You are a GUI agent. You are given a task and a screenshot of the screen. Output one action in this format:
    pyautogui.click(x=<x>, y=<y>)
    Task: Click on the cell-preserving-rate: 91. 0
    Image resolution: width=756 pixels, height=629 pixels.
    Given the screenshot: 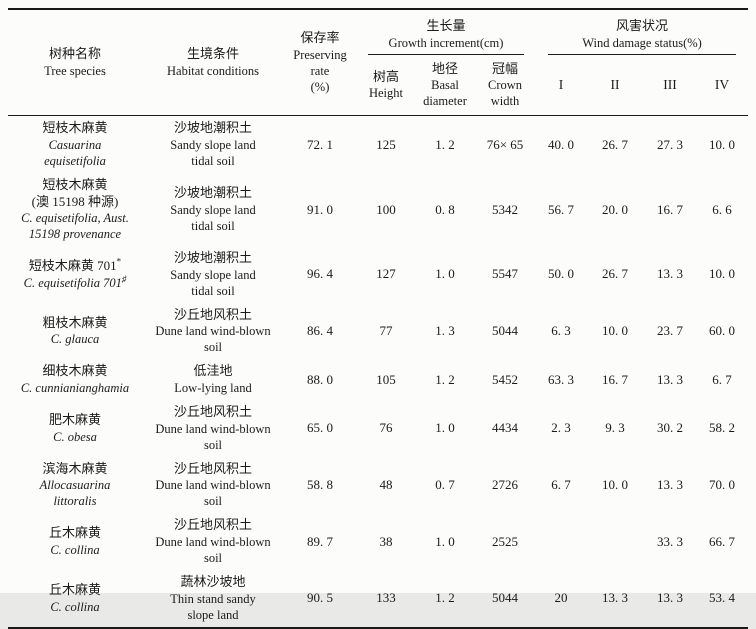 What is the action you would take?
    pyautogui.click(x=320, y=209)
    